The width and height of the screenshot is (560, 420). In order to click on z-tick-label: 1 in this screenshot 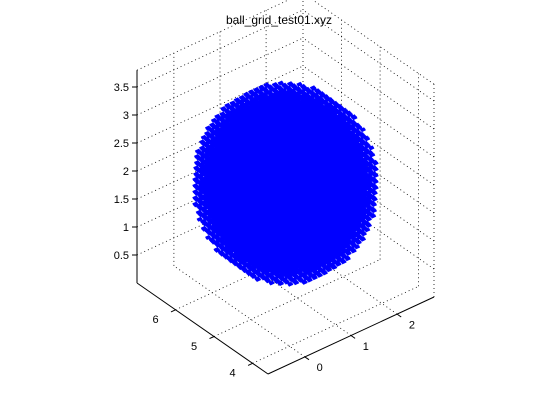, I will do `click(126, 228)`.